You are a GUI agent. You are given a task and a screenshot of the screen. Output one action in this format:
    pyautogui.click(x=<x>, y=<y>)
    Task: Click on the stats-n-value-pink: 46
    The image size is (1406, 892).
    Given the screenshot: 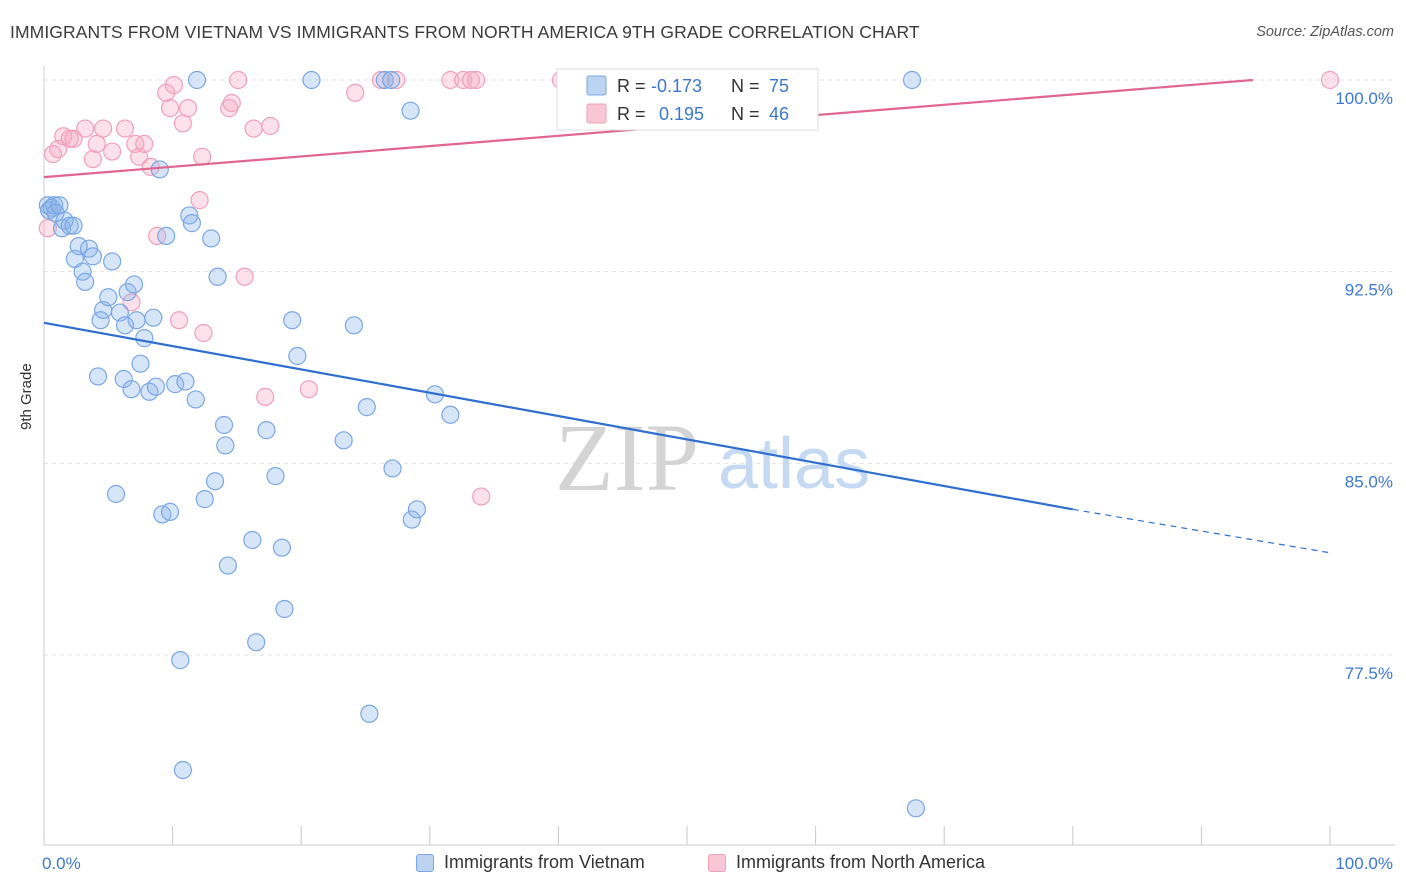 What is the action you would take?
    pyautogui.click(x=779, y=114)
    